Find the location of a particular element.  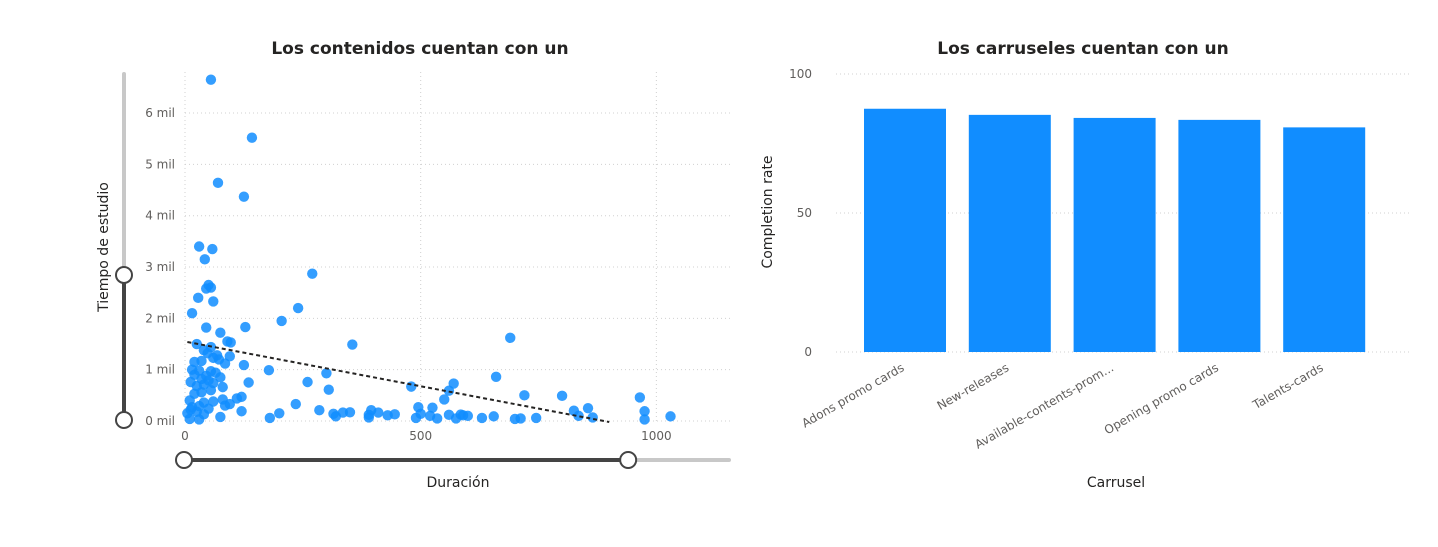

scatter-y-ticks: 0 mil 1 mil 2 mil 3 mil 4 mil 5 mil 6 mil is located at coordinates (160, 267).